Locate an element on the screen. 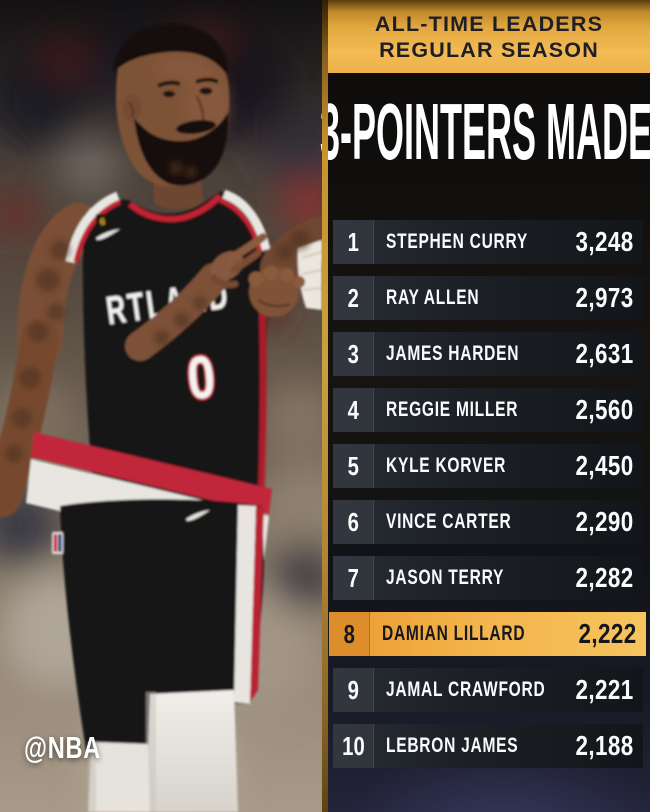 The image size is (650, 812). nike-swoosh-shorts is located at coordinates (198, 515).